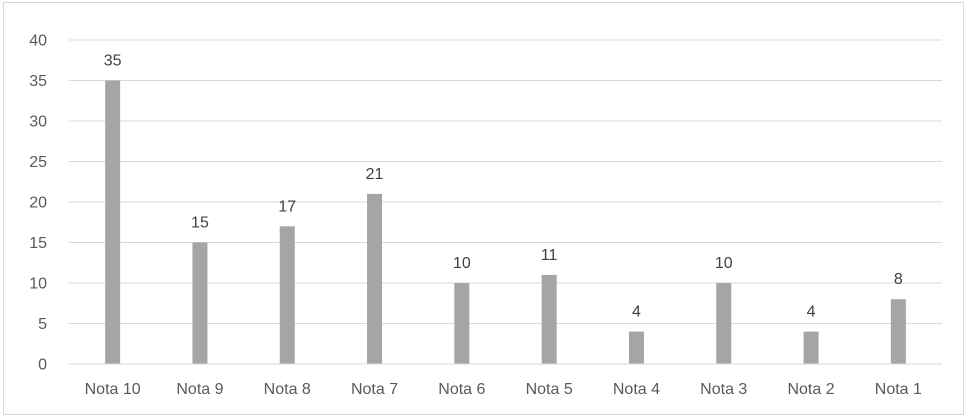  I want to click on y-tick-label: 20, so click(38, 203).